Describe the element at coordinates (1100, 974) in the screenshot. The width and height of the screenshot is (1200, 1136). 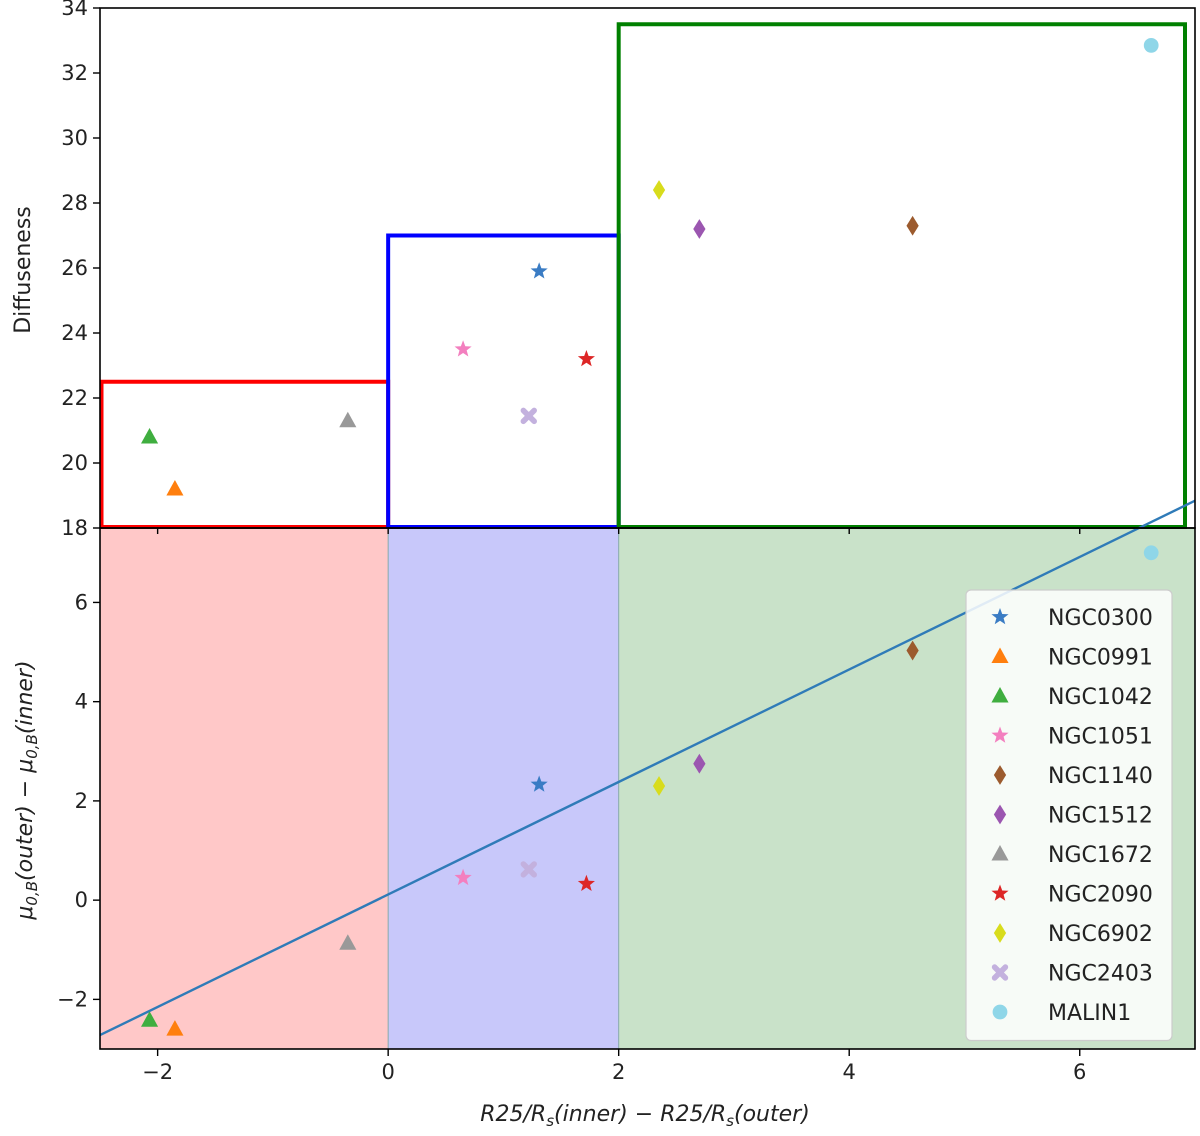
I see `legend-label: NGC2403` at that location.